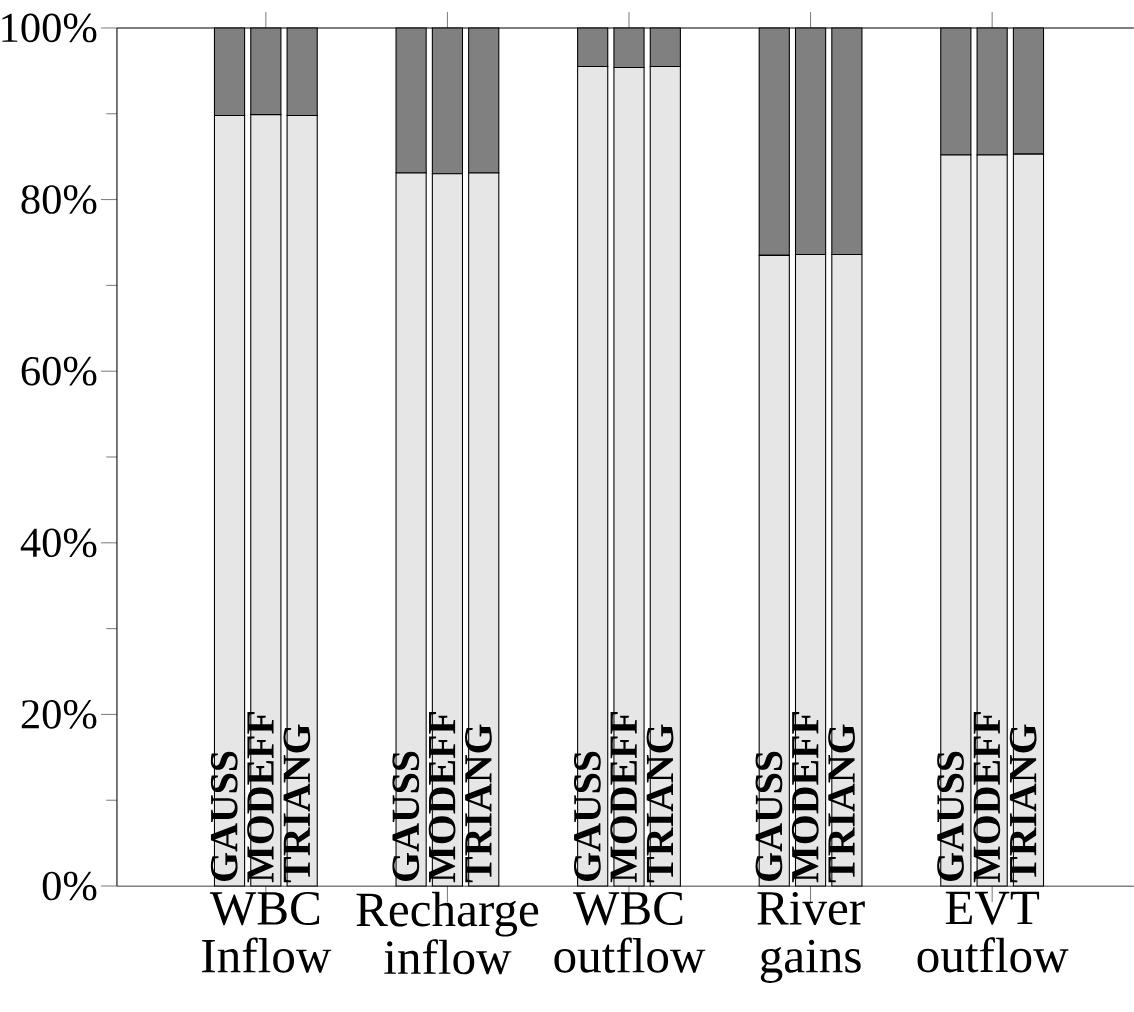 The image size is (1134, 1012). Describe the element at coordinates (58, 543) in the screenshot. I see `y-tick-label: 40%` at that location.